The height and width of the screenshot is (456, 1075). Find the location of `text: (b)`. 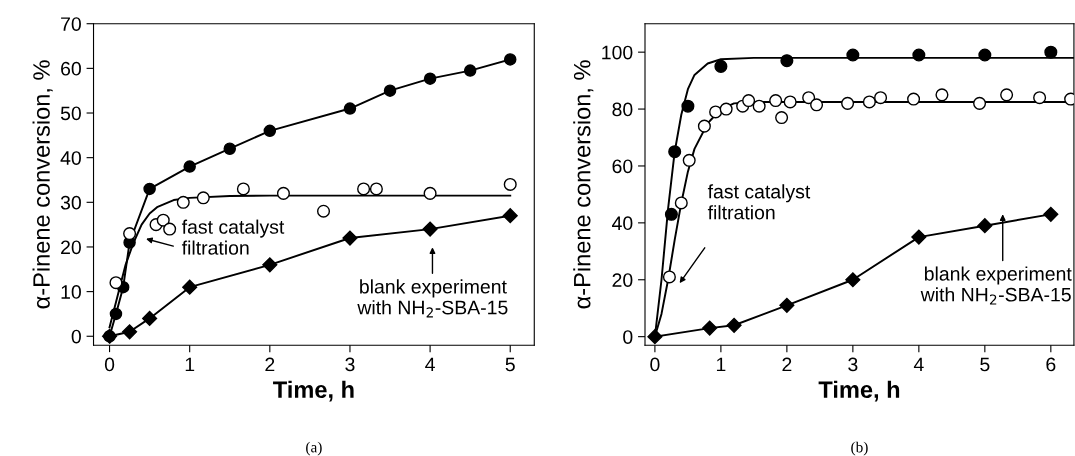

text: (b) is located at coordinates (859, 448).